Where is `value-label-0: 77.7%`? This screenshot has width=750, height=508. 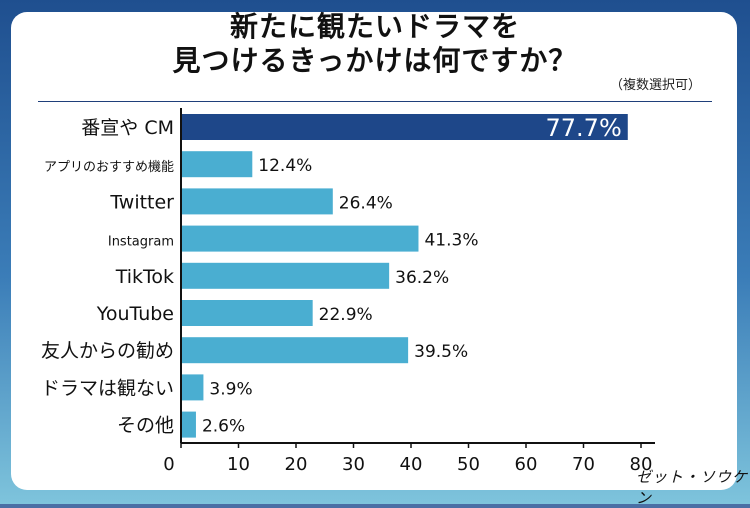
value-label-0: 77.7% is located at coordinates (584, 128).